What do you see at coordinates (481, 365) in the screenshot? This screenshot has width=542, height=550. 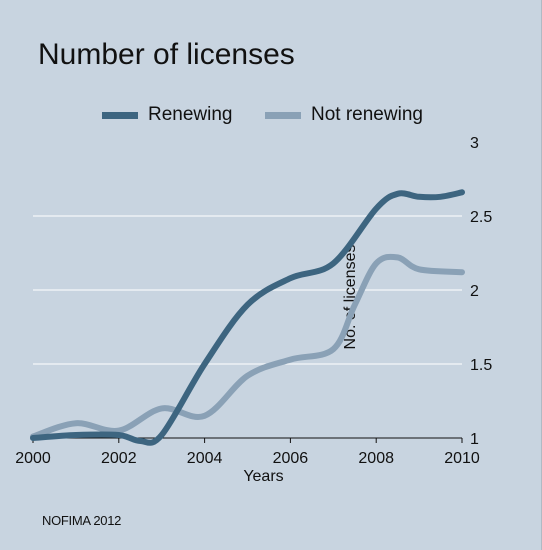 I see `y-tick-label-1: 1.5` at bounding box center [481, 365].